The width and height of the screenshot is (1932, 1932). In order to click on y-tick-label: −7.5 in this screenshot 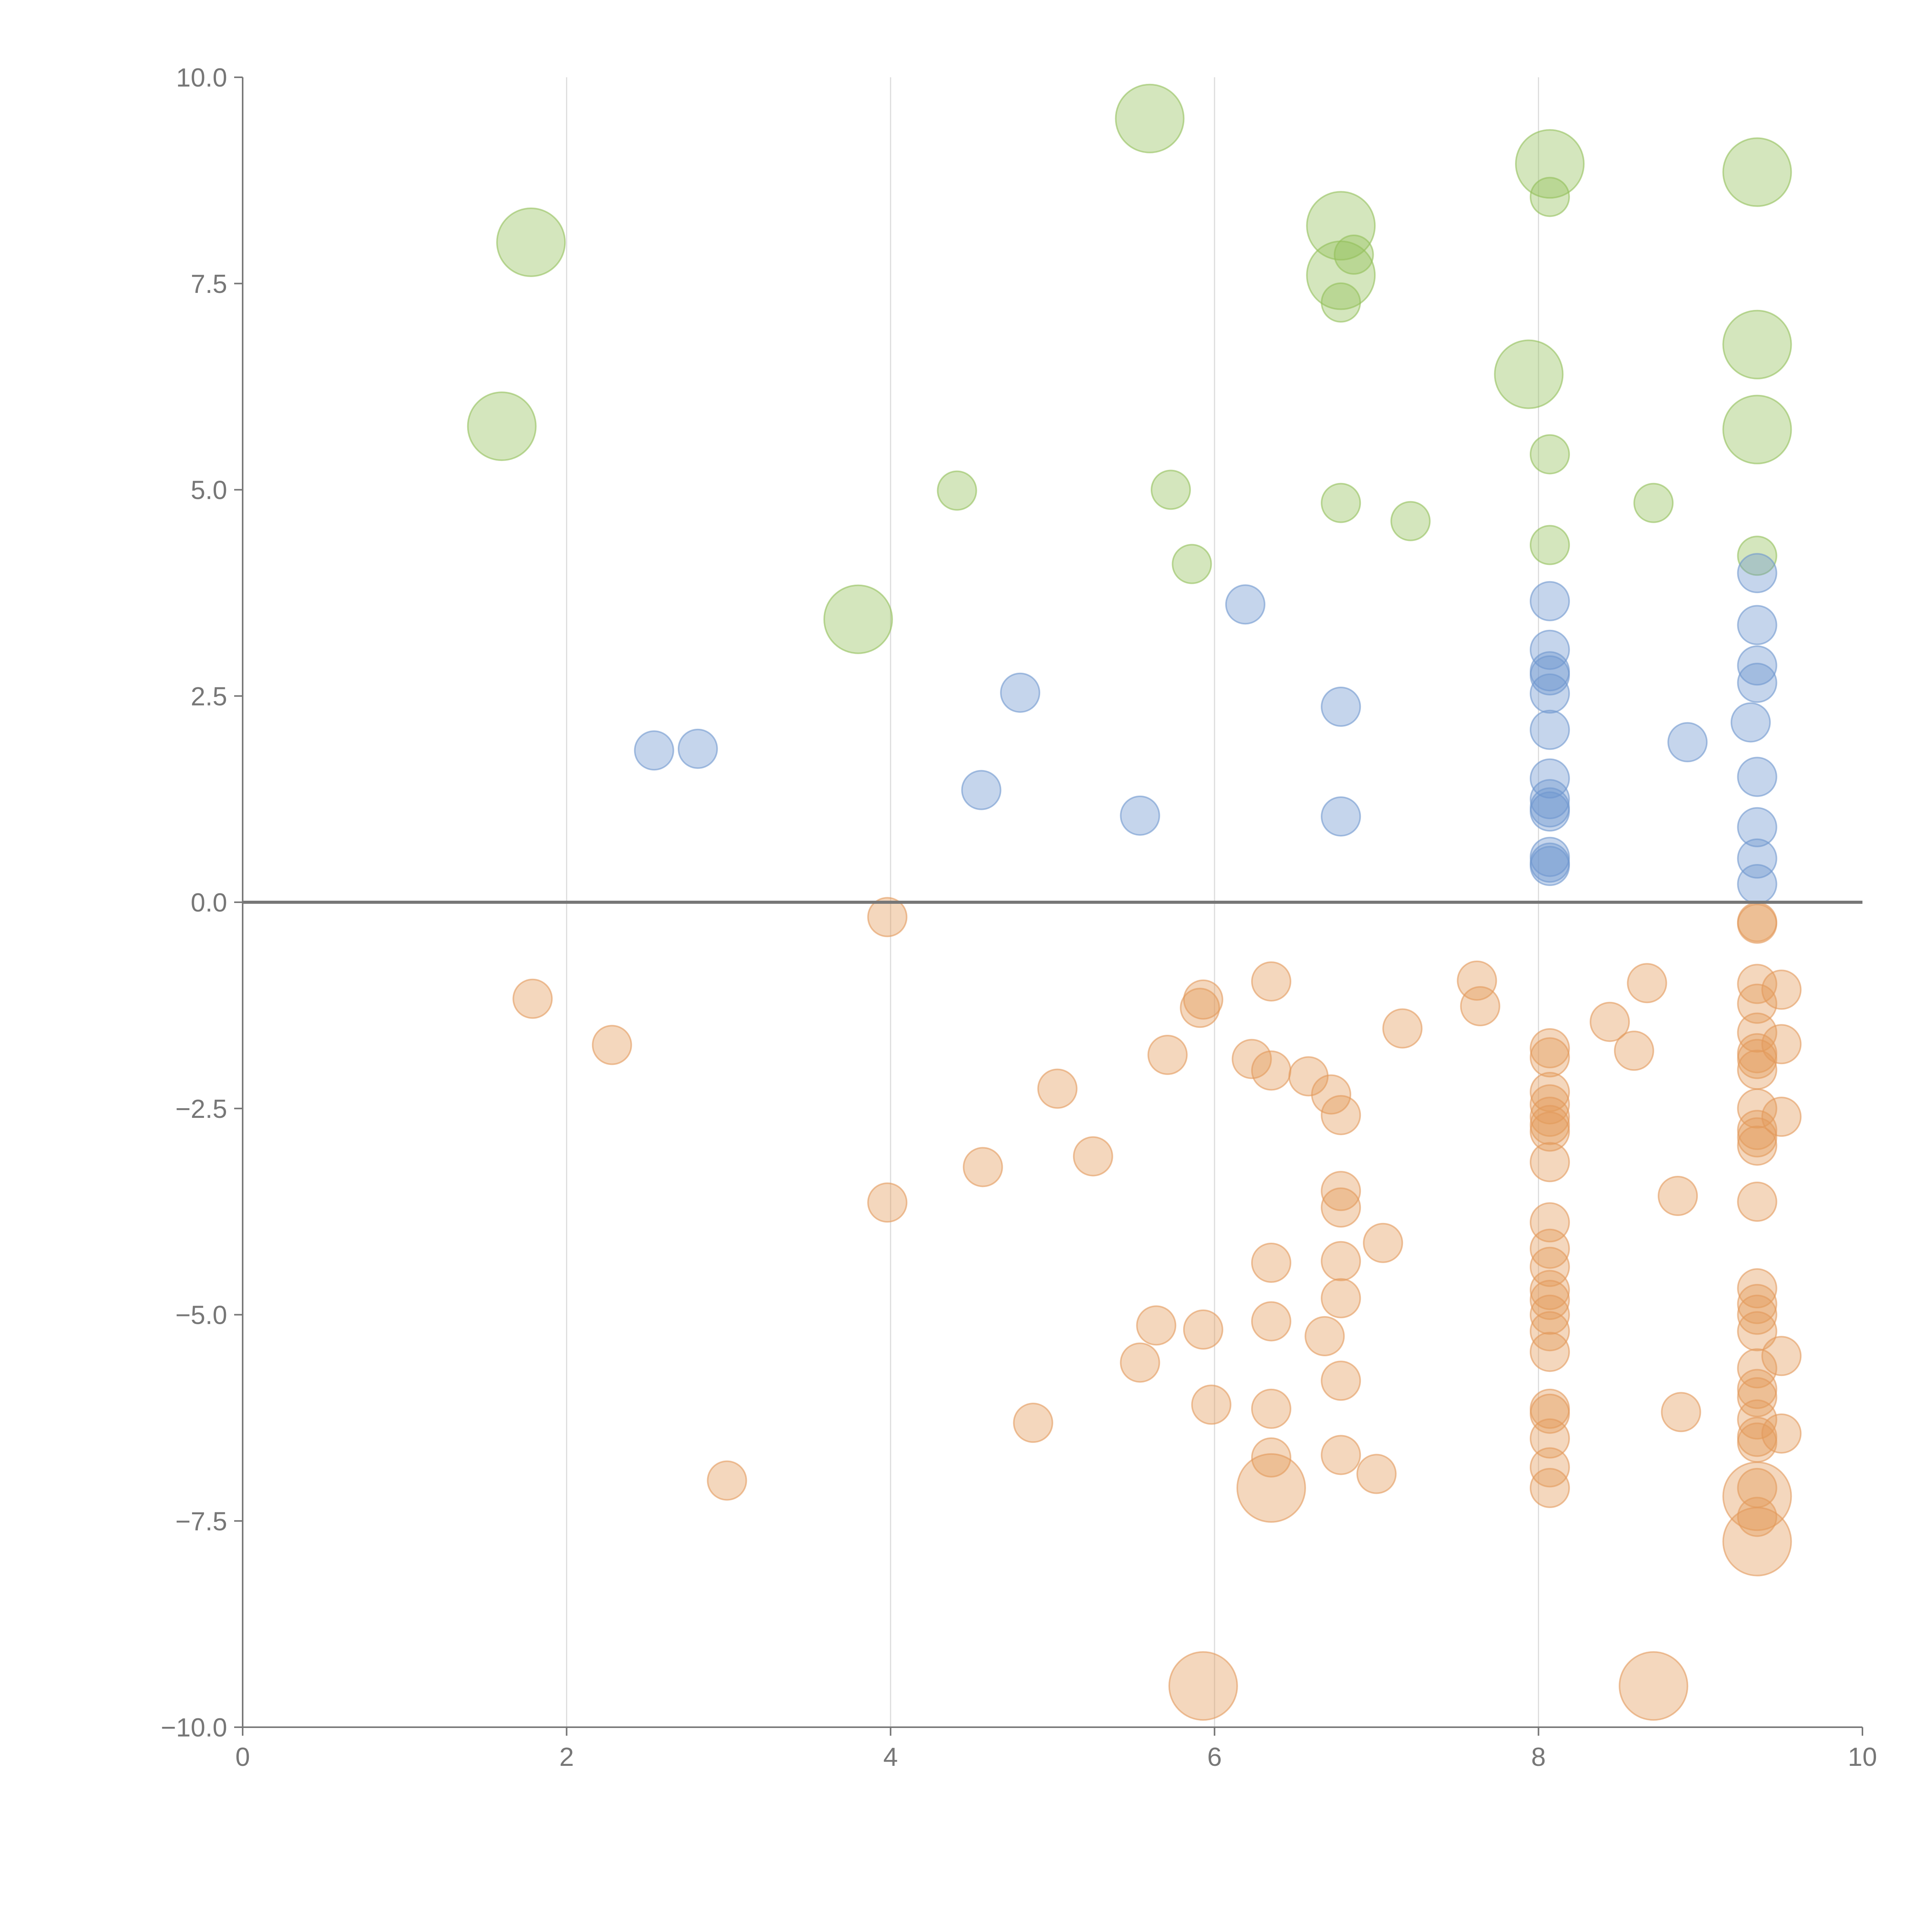, I will do `click(201, 1522)`.